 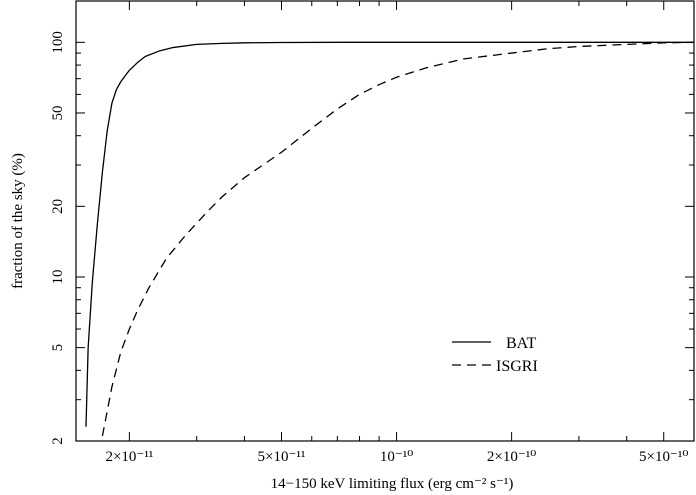 What do you see at coordinates (58, 206) in the screenshot?
I see `y-tick-label: 20` at bounding box center [58, 206].